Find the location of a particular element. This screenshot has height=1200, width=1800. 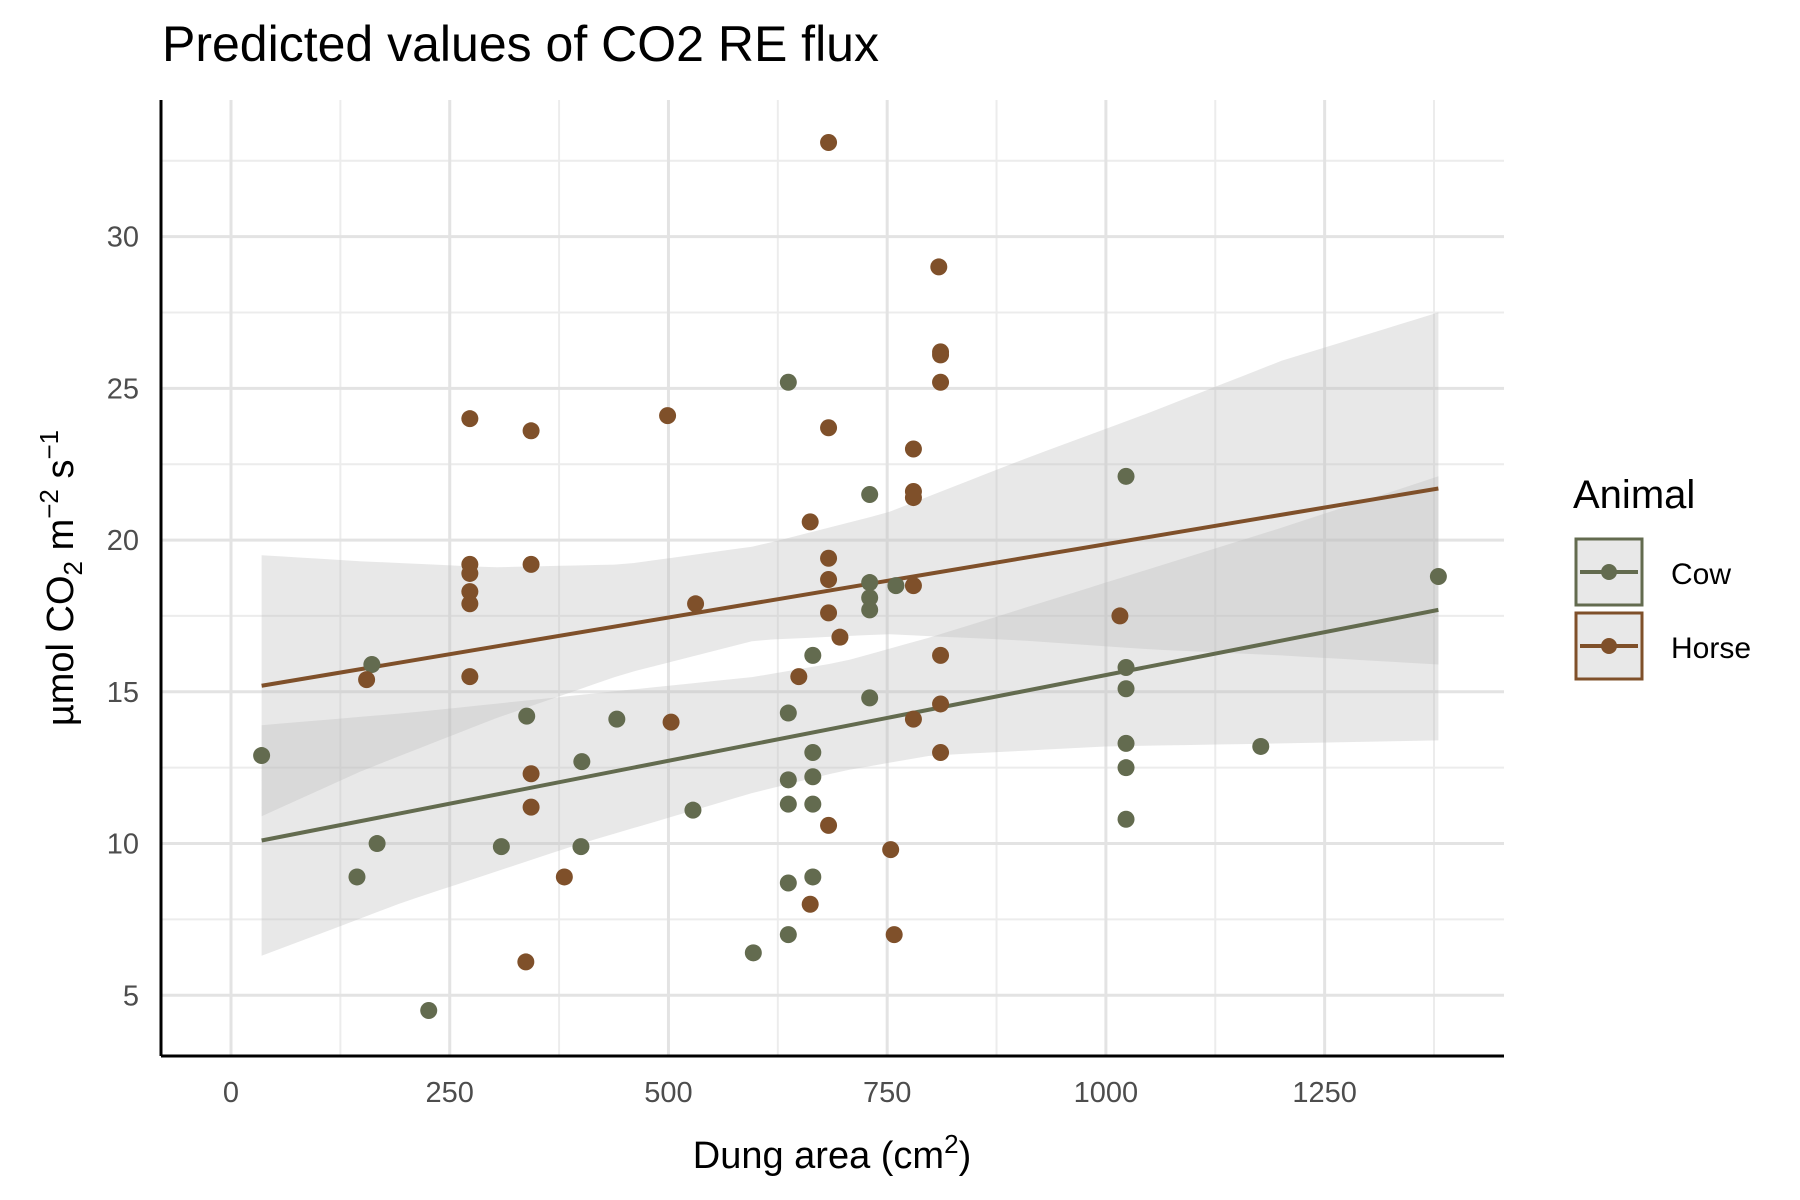

x-tick-label-4: 1000 is located at coordinates (1106, 1093).